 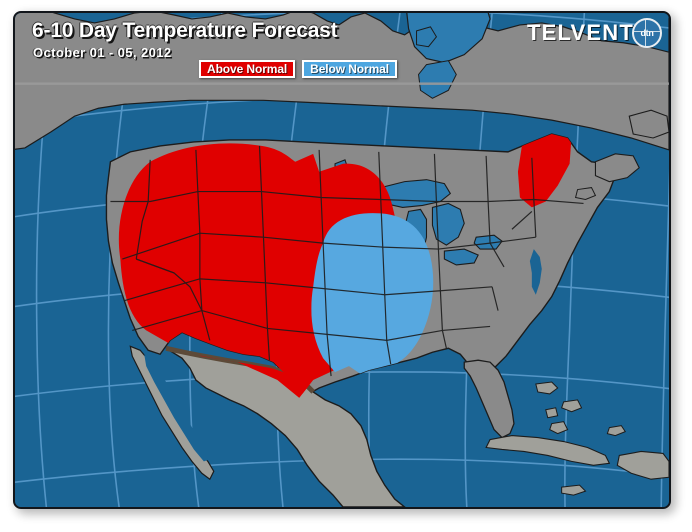 I want to click on land-nova-scotia, so click(x=617, y=168).